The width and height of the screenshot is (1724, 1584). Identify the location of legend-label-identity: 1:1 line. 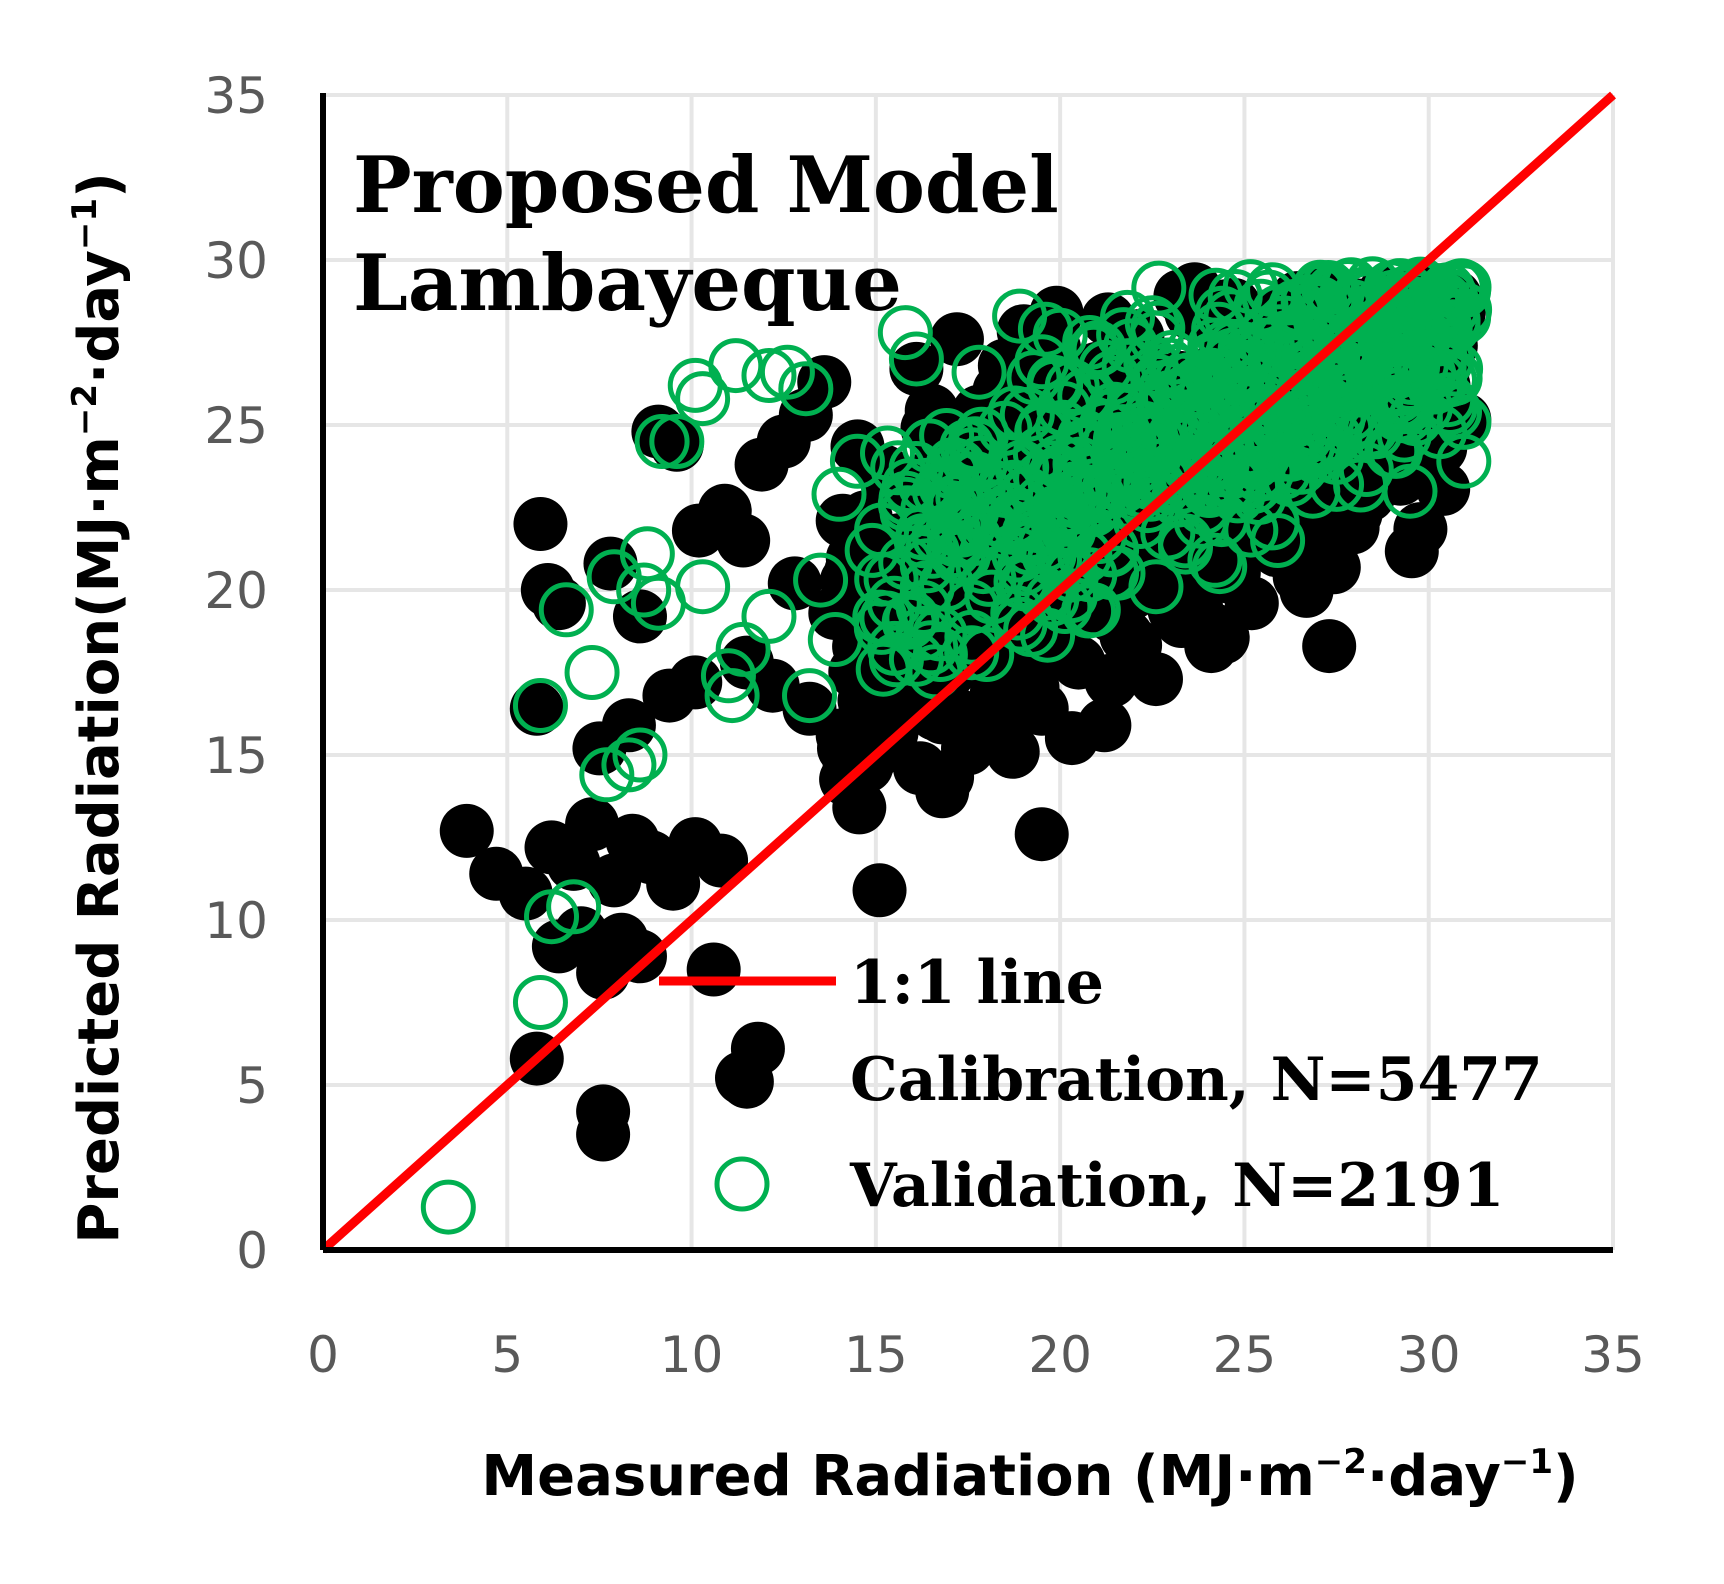
(977, 983).